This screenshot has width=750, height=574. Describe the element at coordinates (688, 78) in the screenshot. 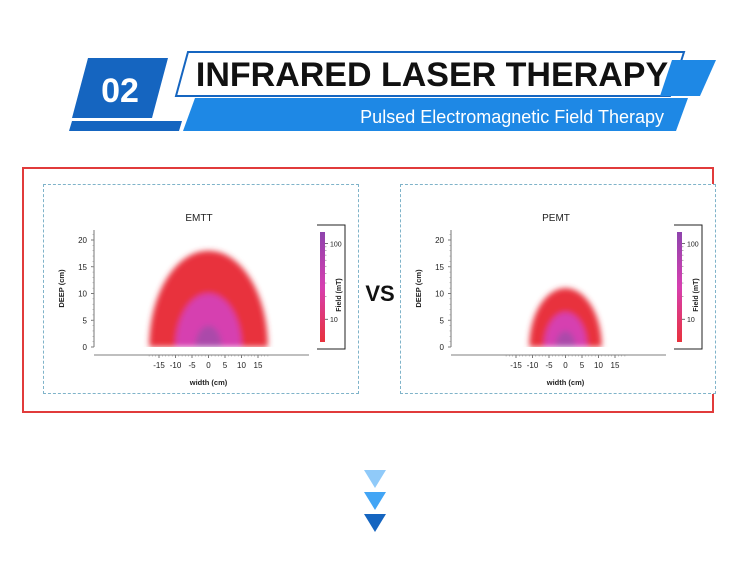

I see `title-accent` at that location.